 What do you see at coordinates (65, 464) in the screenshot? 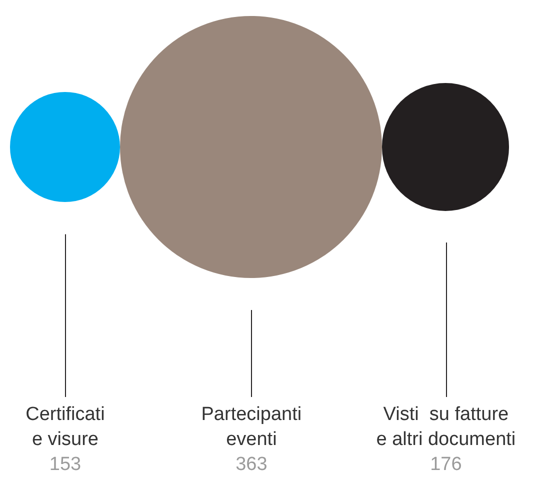
I see `data-label: 153` at bounding box center [65, 464].